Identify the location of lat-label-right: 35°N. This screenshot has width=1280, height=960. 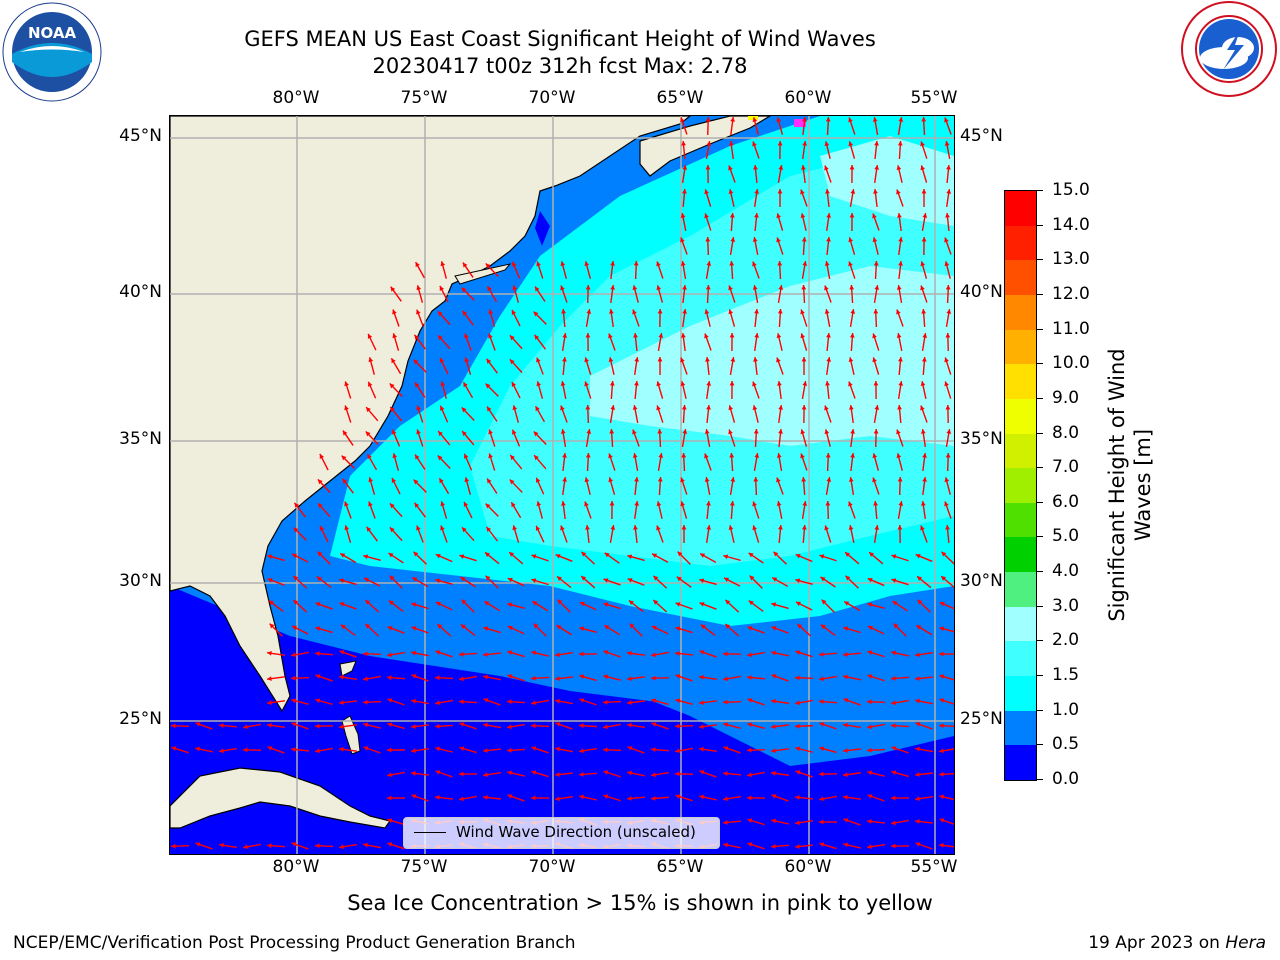
(981, 439).